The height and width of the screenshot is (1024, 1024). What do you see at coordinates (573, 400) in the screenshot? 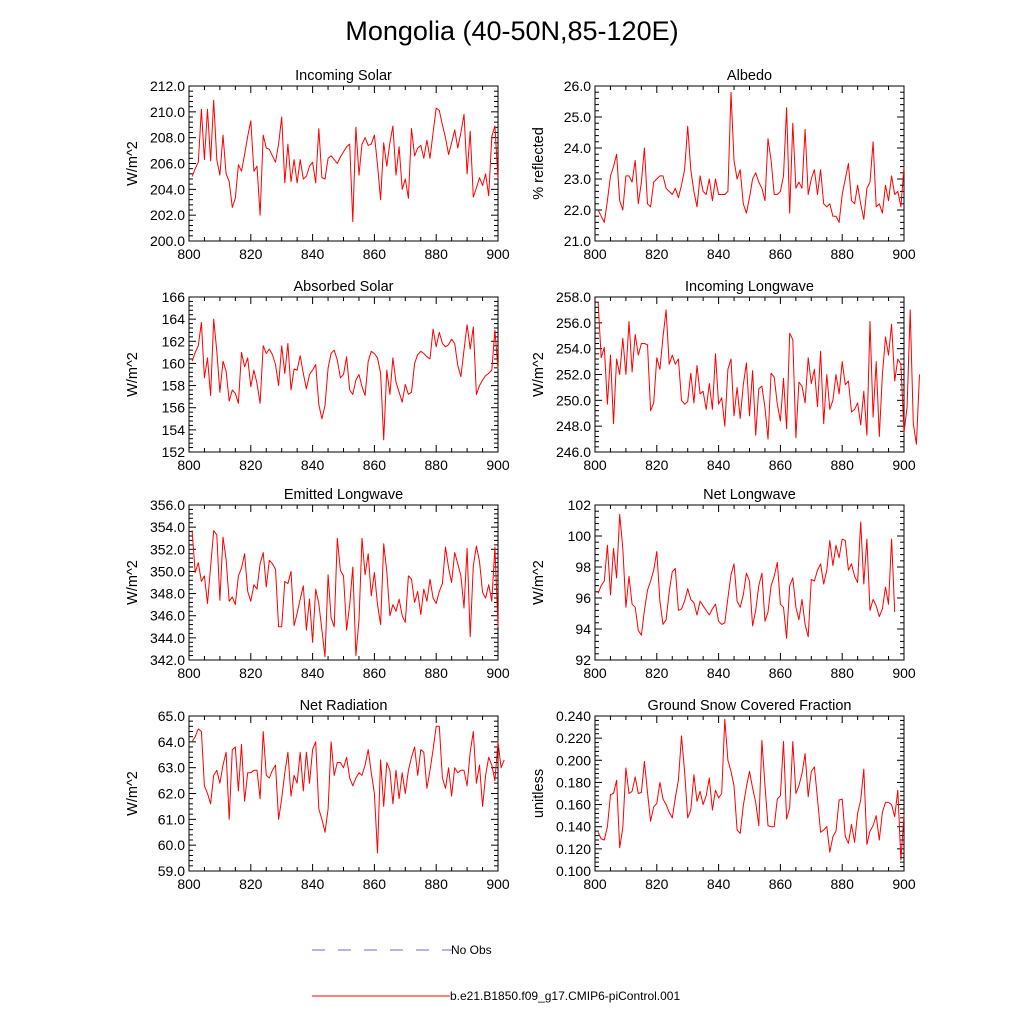
I see `y-tick-label: 250.0` at bounding box center [573, 400].